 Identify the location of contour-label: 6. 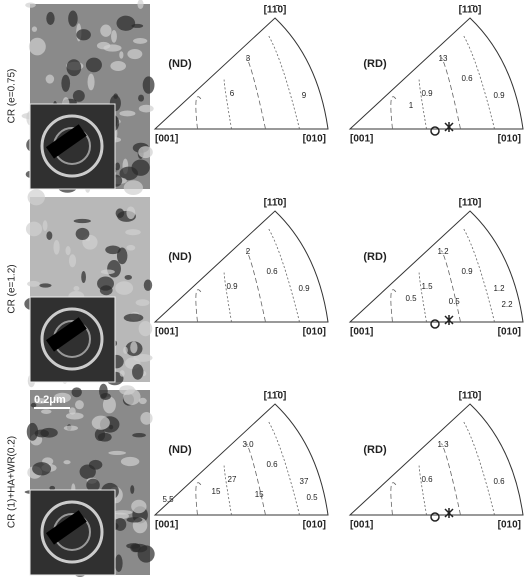
(232, 93).